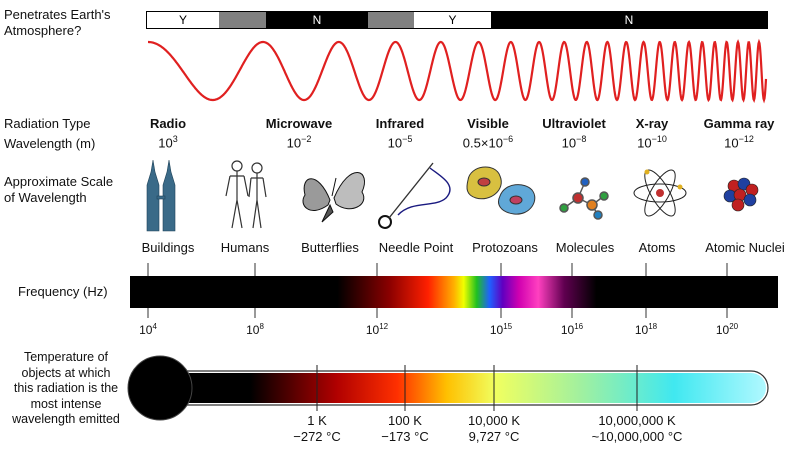 The image size is (795, 454). I want to click on wavelength-label: Wavelength (m), so click(50, 143).